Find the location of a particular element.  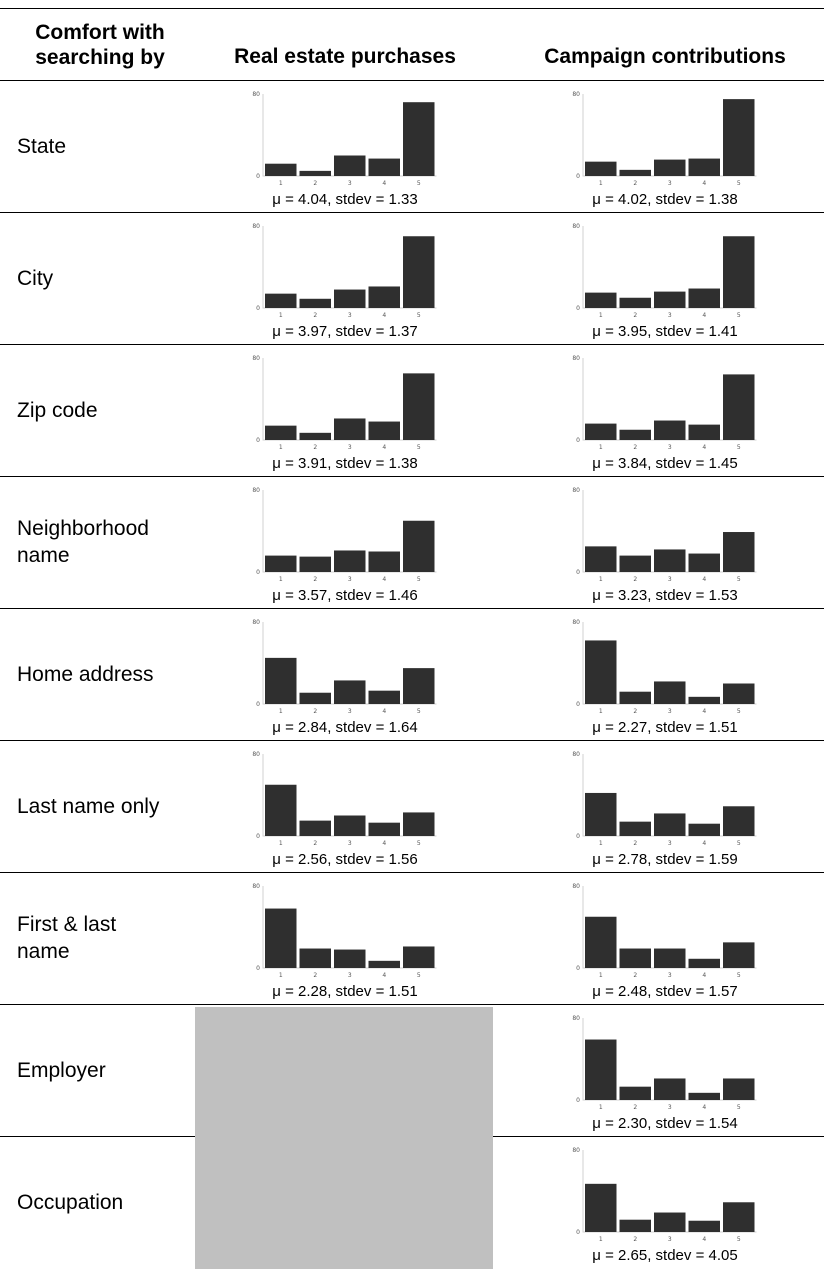

row-label-line: name is located at coordinates (43, 555).